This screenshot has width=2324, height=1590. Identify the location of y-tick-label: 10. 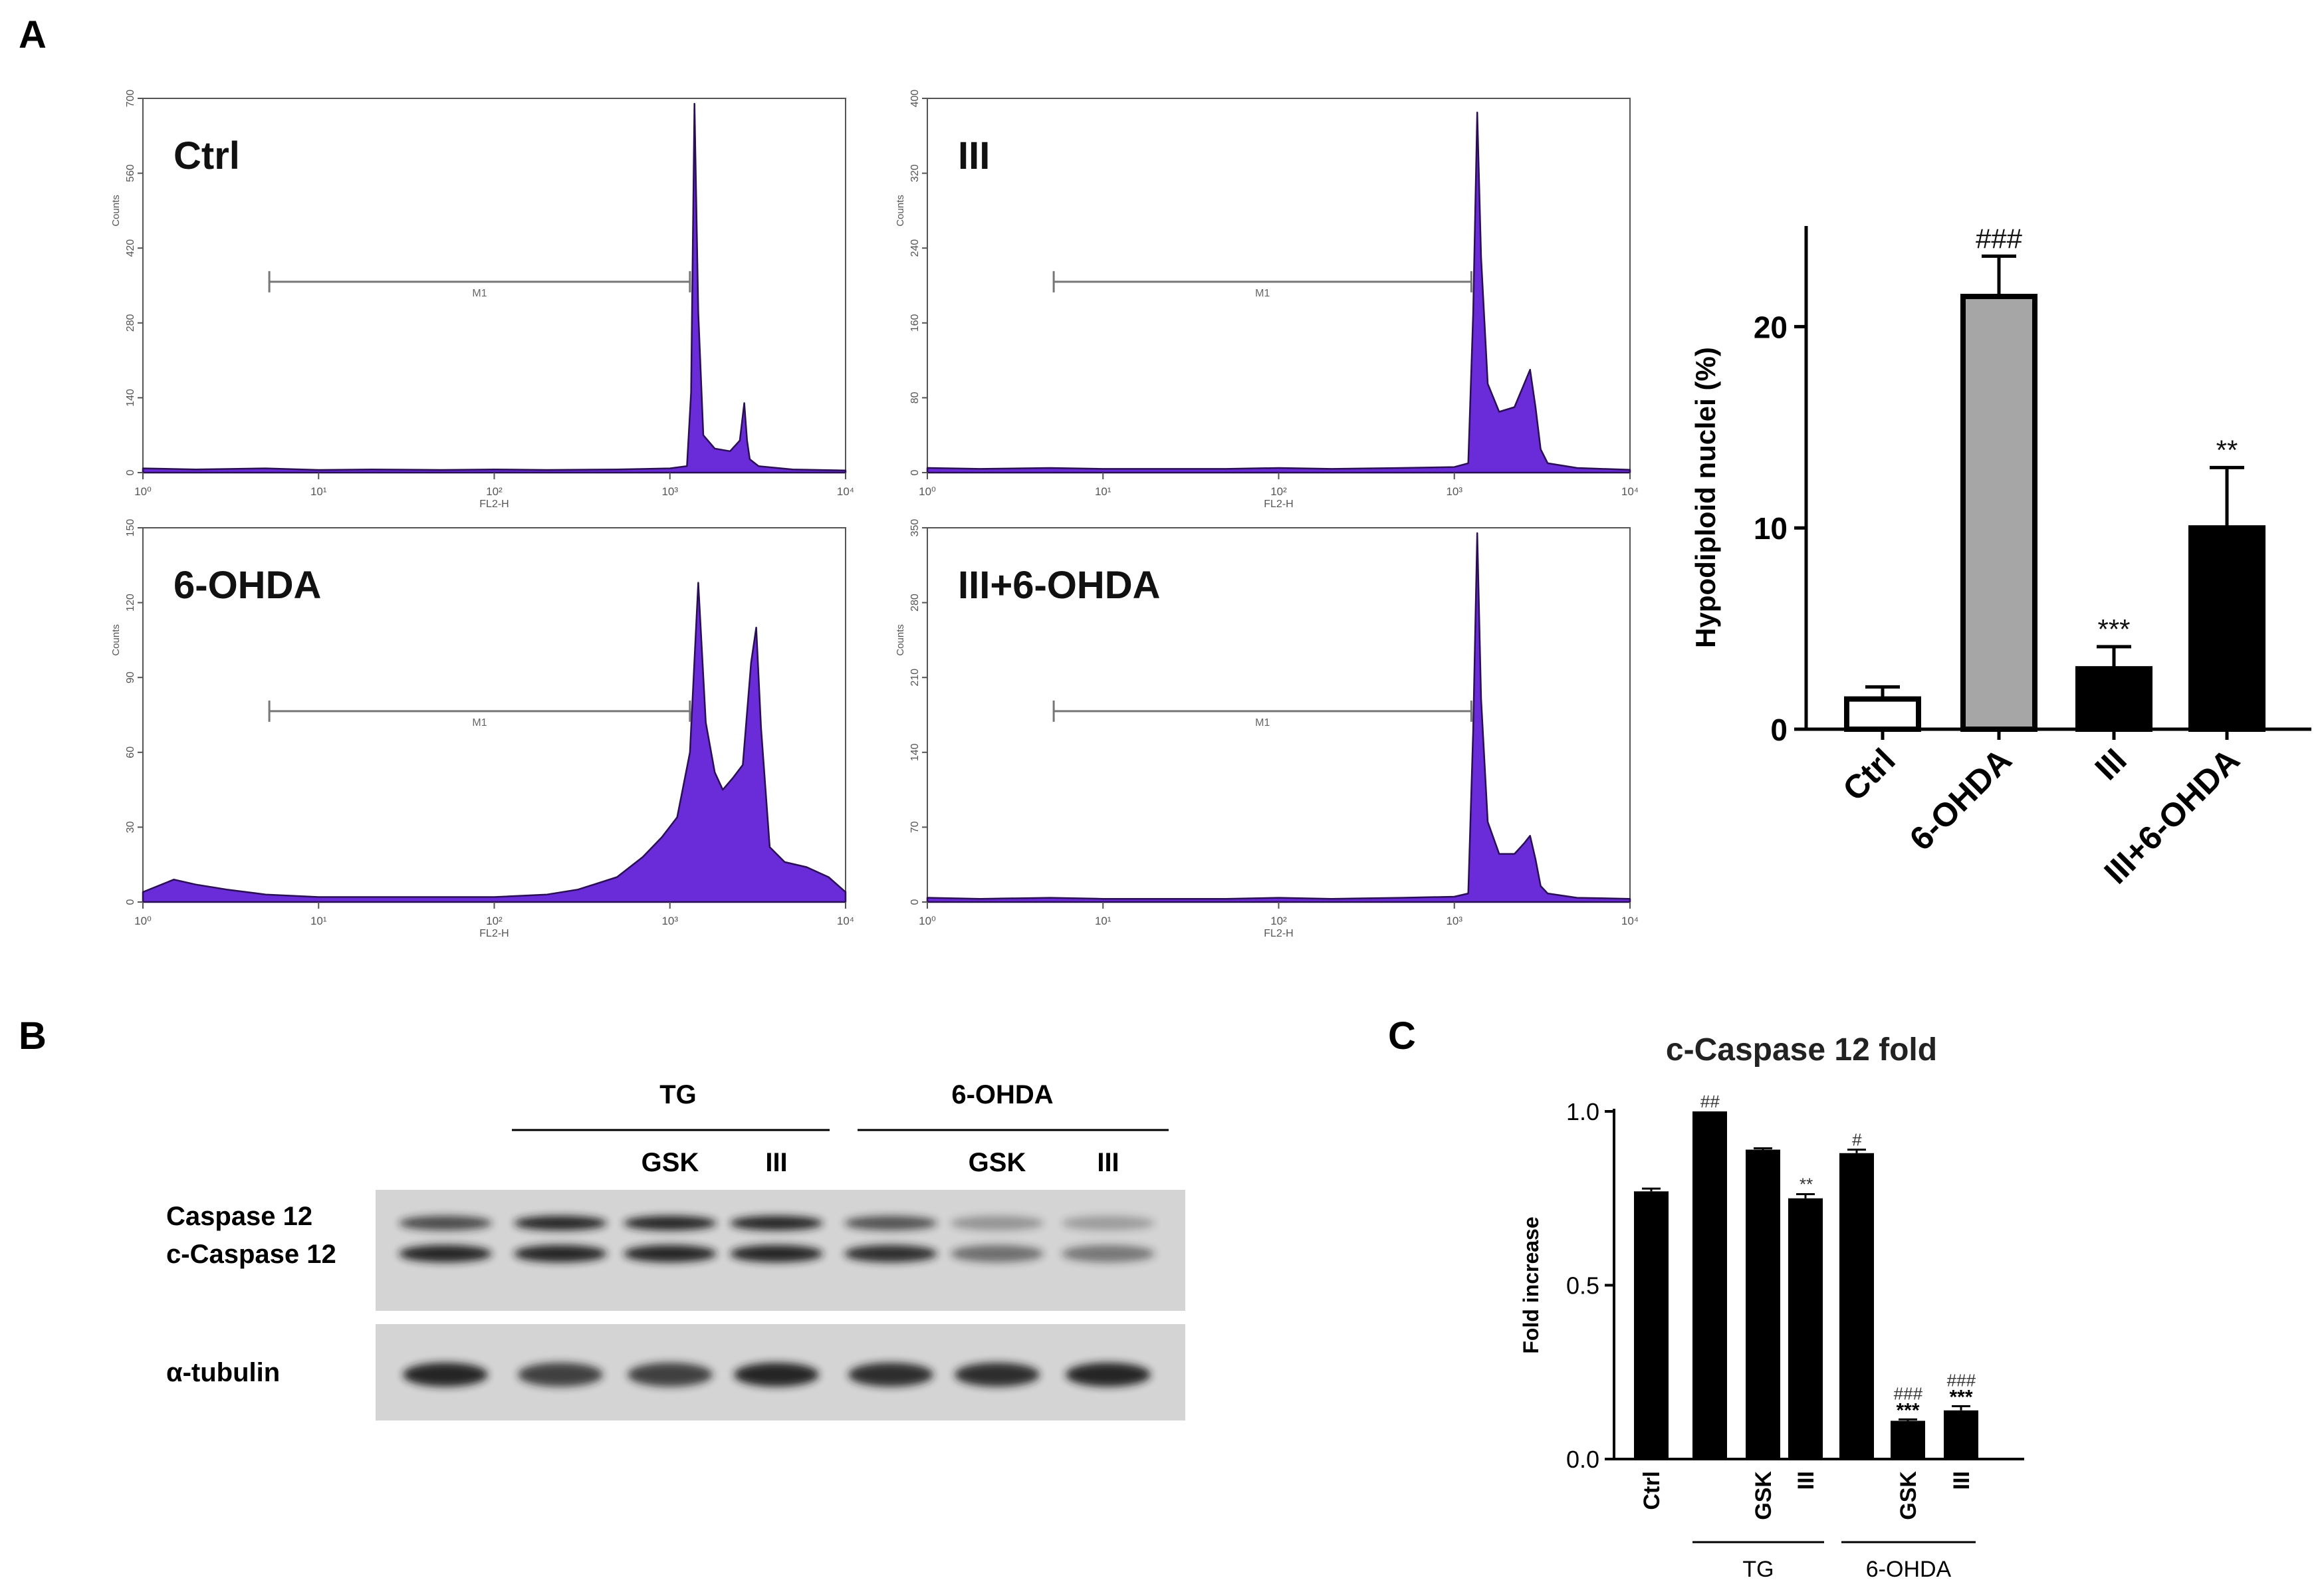
(1771, 528).